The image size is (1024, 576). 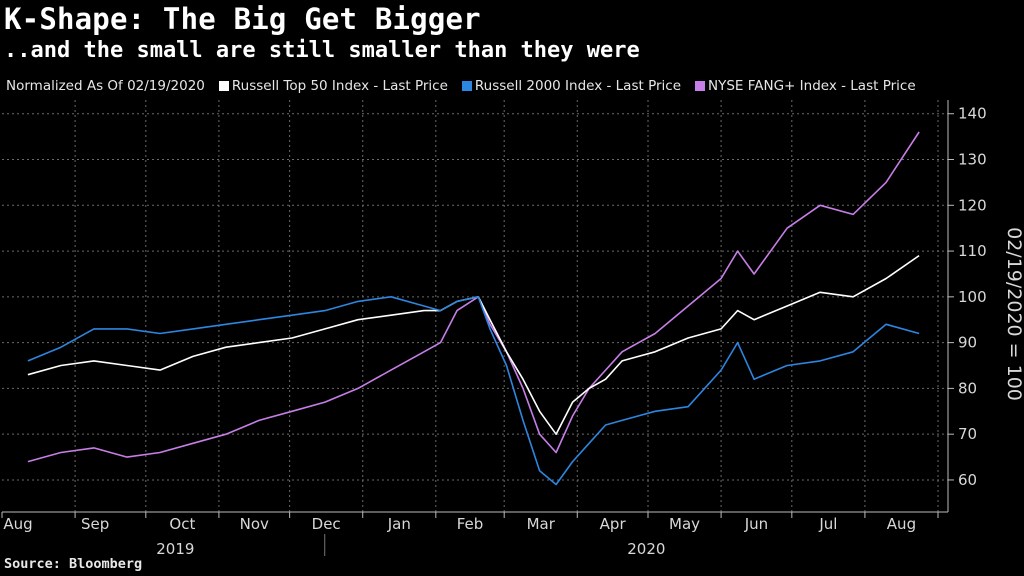 I want to click on legend-swatch-russell-2000, so click(x=466, y=86).